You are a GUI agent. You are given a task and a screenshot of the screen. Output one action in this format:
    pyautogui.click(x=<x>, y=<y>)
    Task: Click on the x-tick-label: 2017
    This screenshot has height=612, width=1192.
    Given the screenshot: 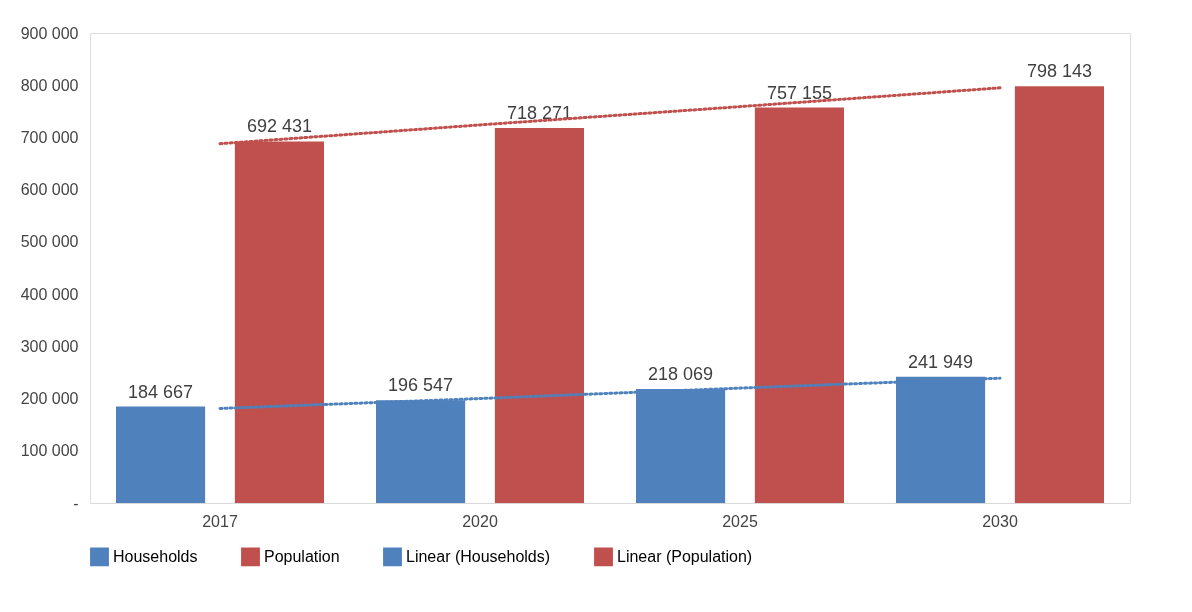 What is the action you would take?
    pyautogui.click(x=220, y=521)
    